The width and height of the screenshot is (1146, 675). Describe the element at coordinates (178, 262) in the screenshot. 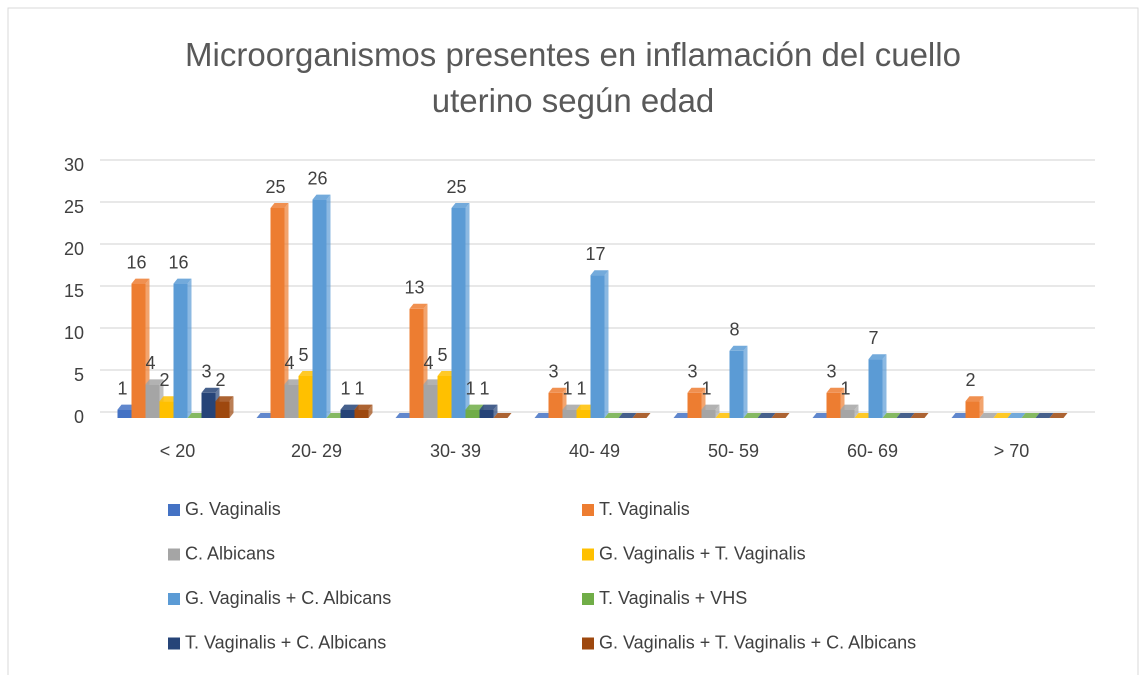

I see `data-label: 16` at that location.